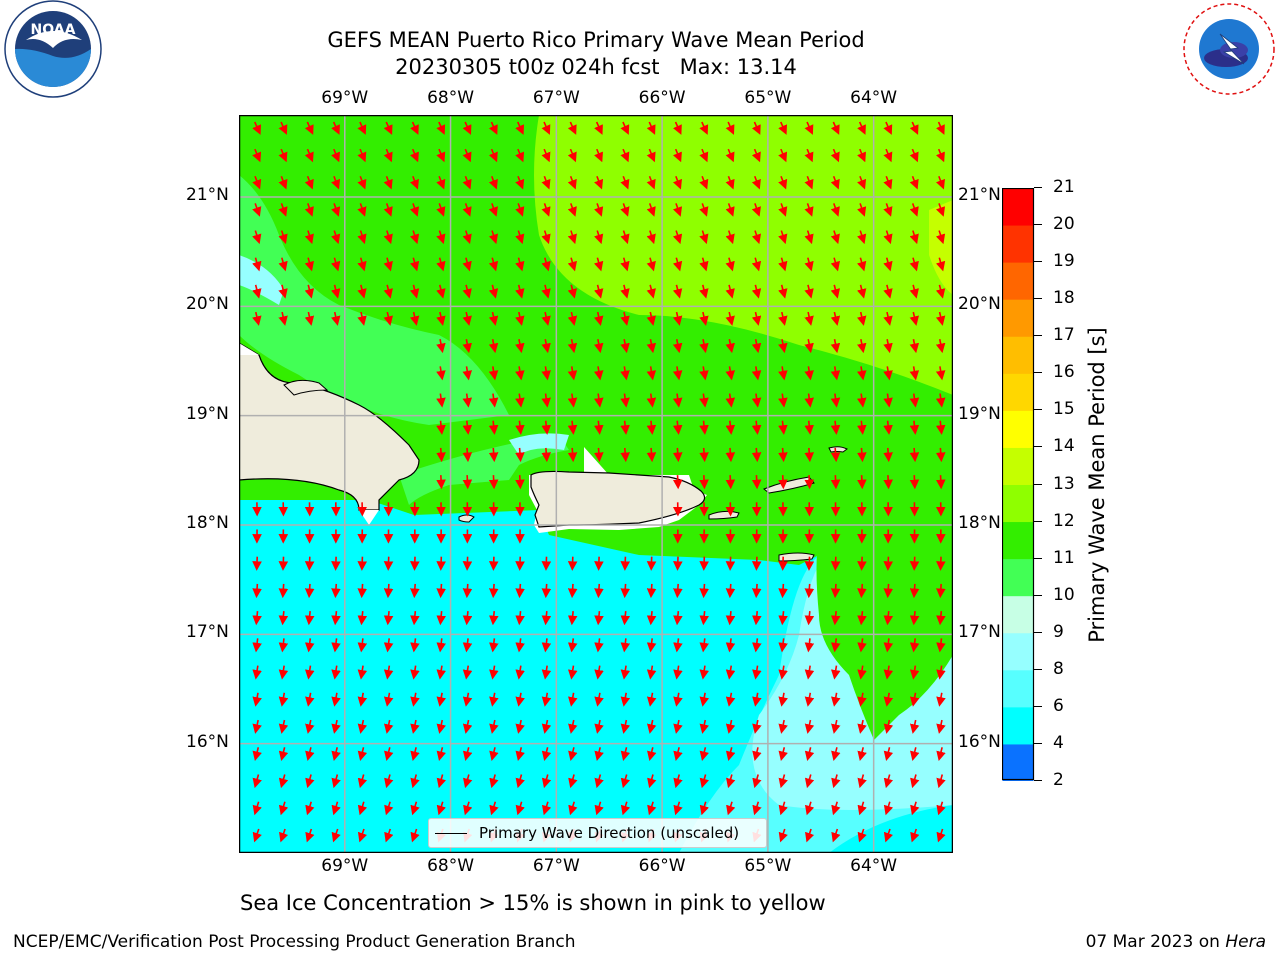  What do you see at coordinates (207, 195) in the screenshot?
I see `lat-label-left: 21°N` at bounding box center [207, 195].